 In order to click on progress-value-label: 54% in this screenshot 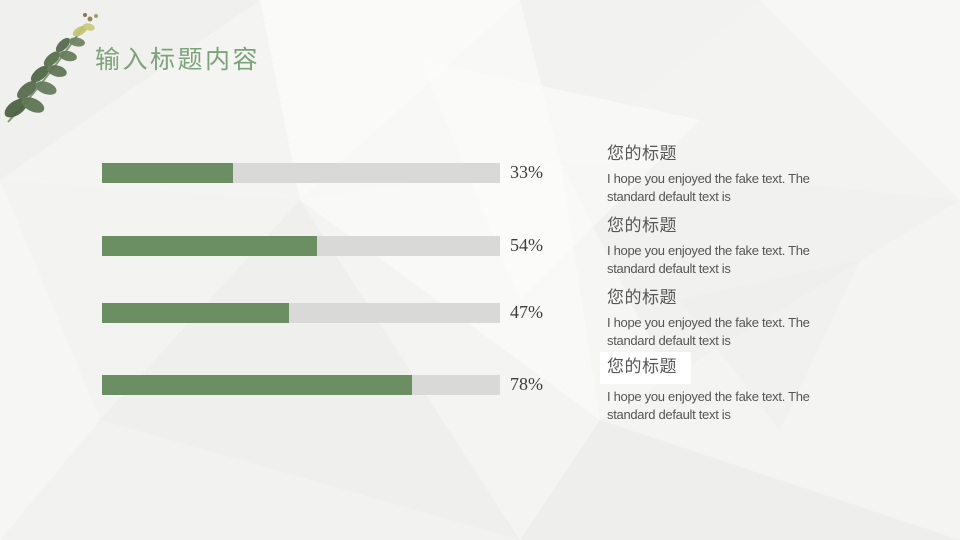, I will do `click(526, 245)`.